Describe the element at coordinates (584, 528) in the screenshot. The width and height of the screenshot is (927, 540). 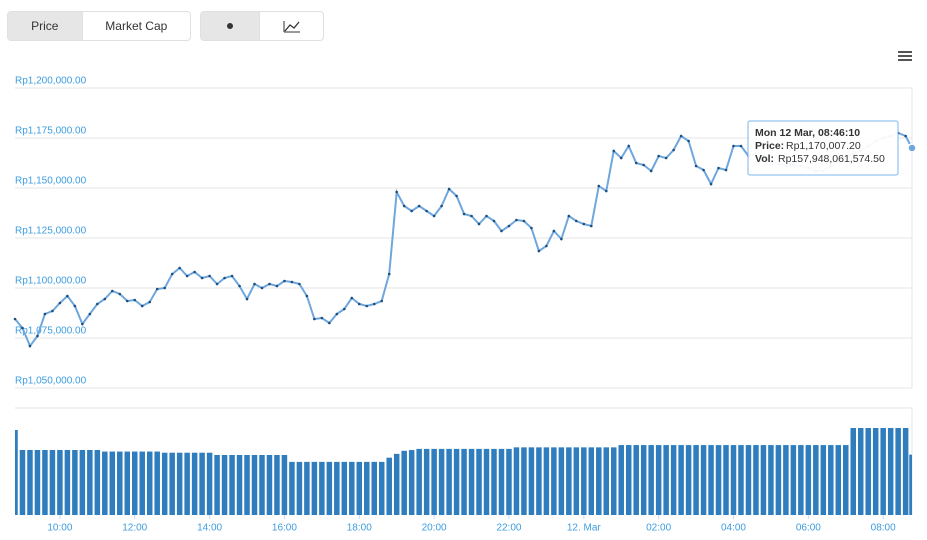
I see `x-tick-label: 12. Mar` at that location.